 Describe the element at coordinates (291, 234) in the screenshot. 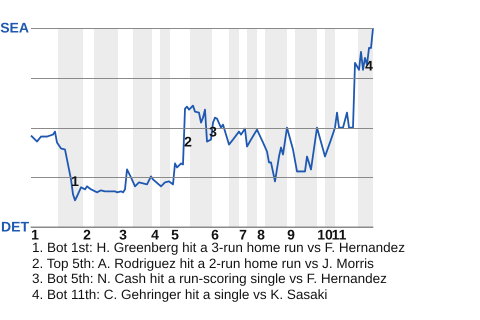

I see `x-tick-label: 9` at that location.